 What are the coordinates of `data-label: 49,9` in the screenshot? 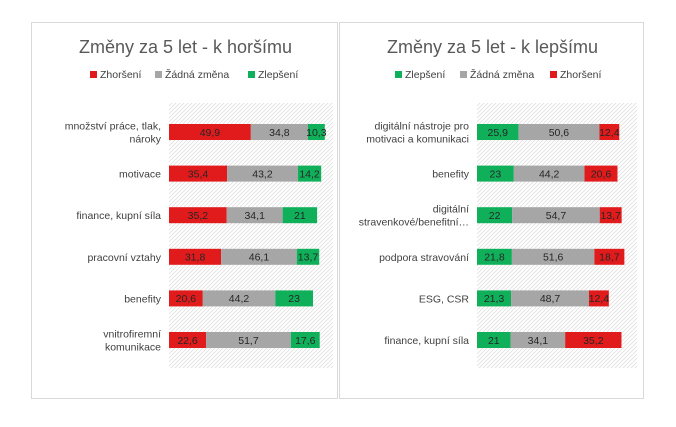 It's located at (210, 133).